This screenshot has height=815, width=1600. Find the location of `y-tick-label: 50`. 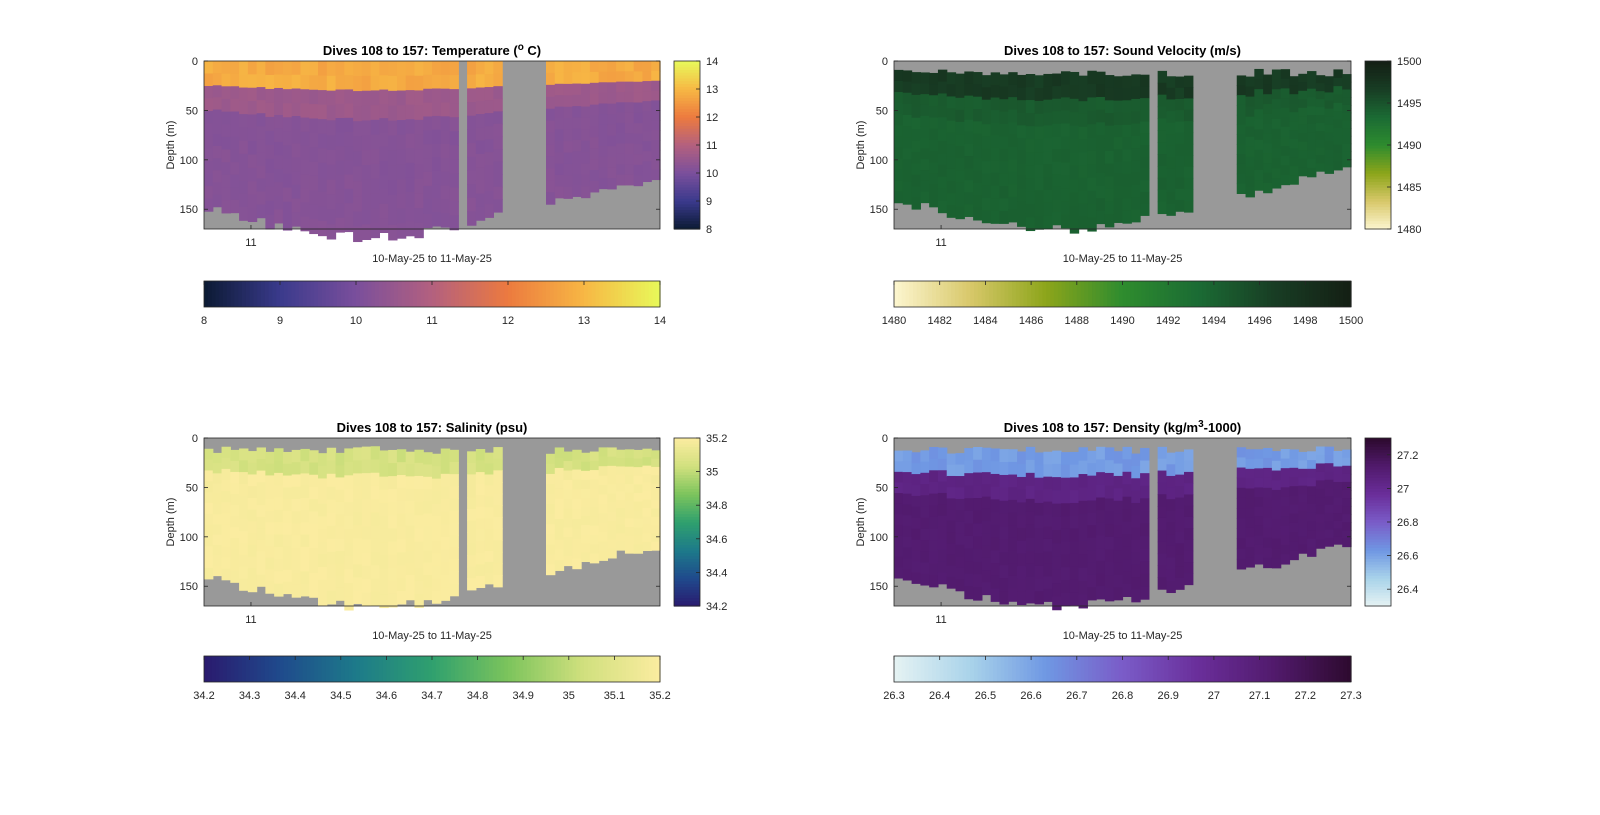

y-tick-label: 50 is located at coordinates (192, 488).